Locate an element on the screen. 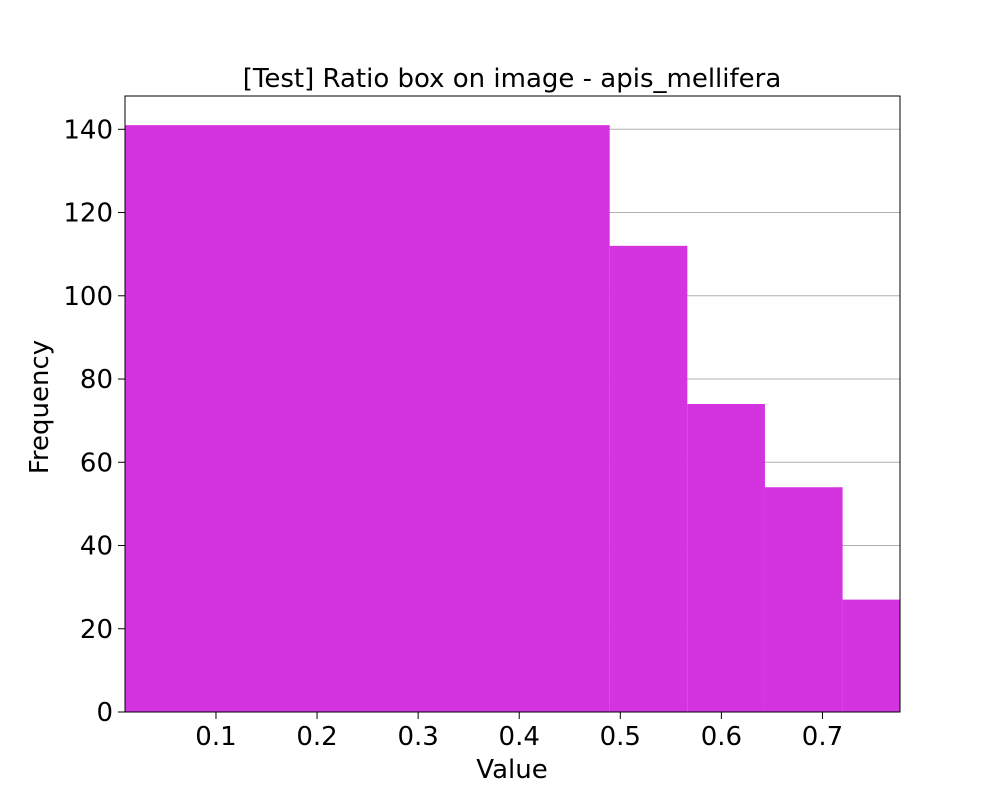 This screenshot has width=1000, height=805. x-axis-title: Value is located at coordinates (511, 770).